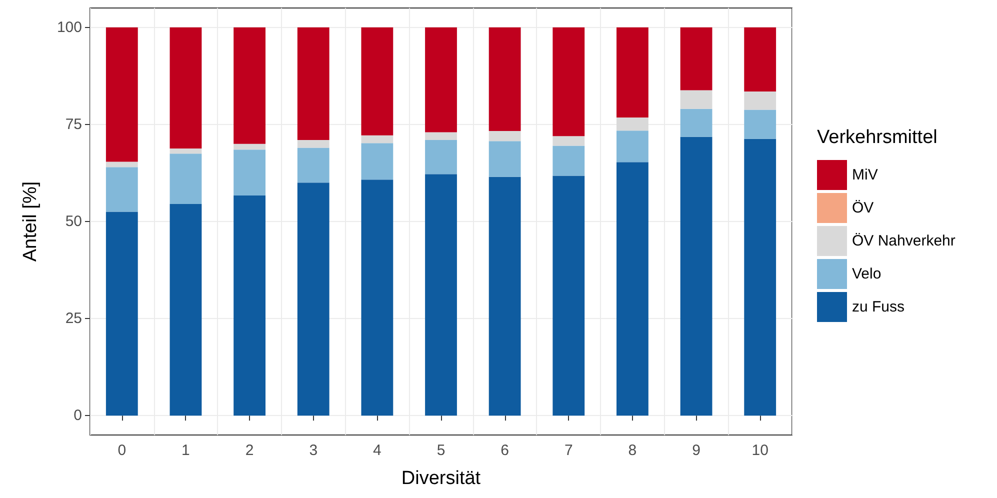 Image resolution: width=997 pixels, height=498 pixels. Describe the element at coordinates (73, 319) in the screenshot. I see `y-tick-label: 25` at that location.